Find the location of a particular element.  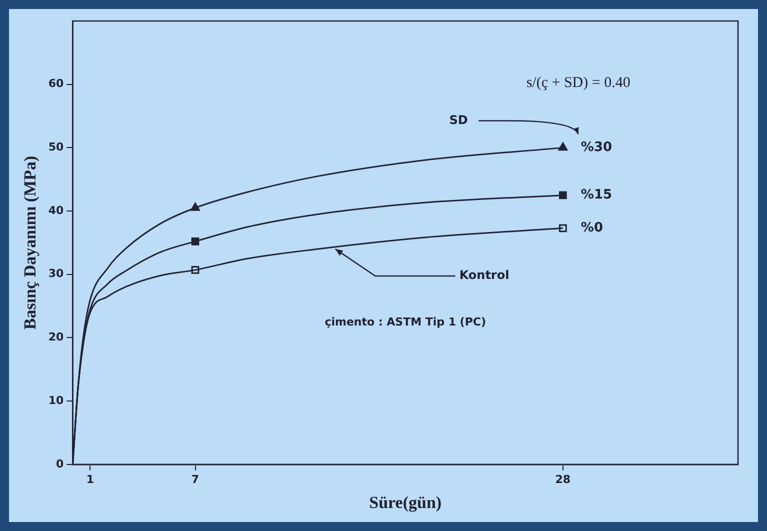

annotation: Kontrol is located at coordinates (484, 275).